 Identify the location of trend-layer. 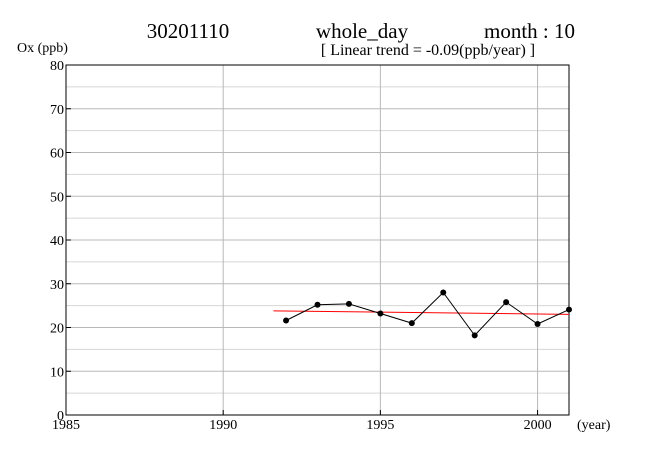
(421, 312).